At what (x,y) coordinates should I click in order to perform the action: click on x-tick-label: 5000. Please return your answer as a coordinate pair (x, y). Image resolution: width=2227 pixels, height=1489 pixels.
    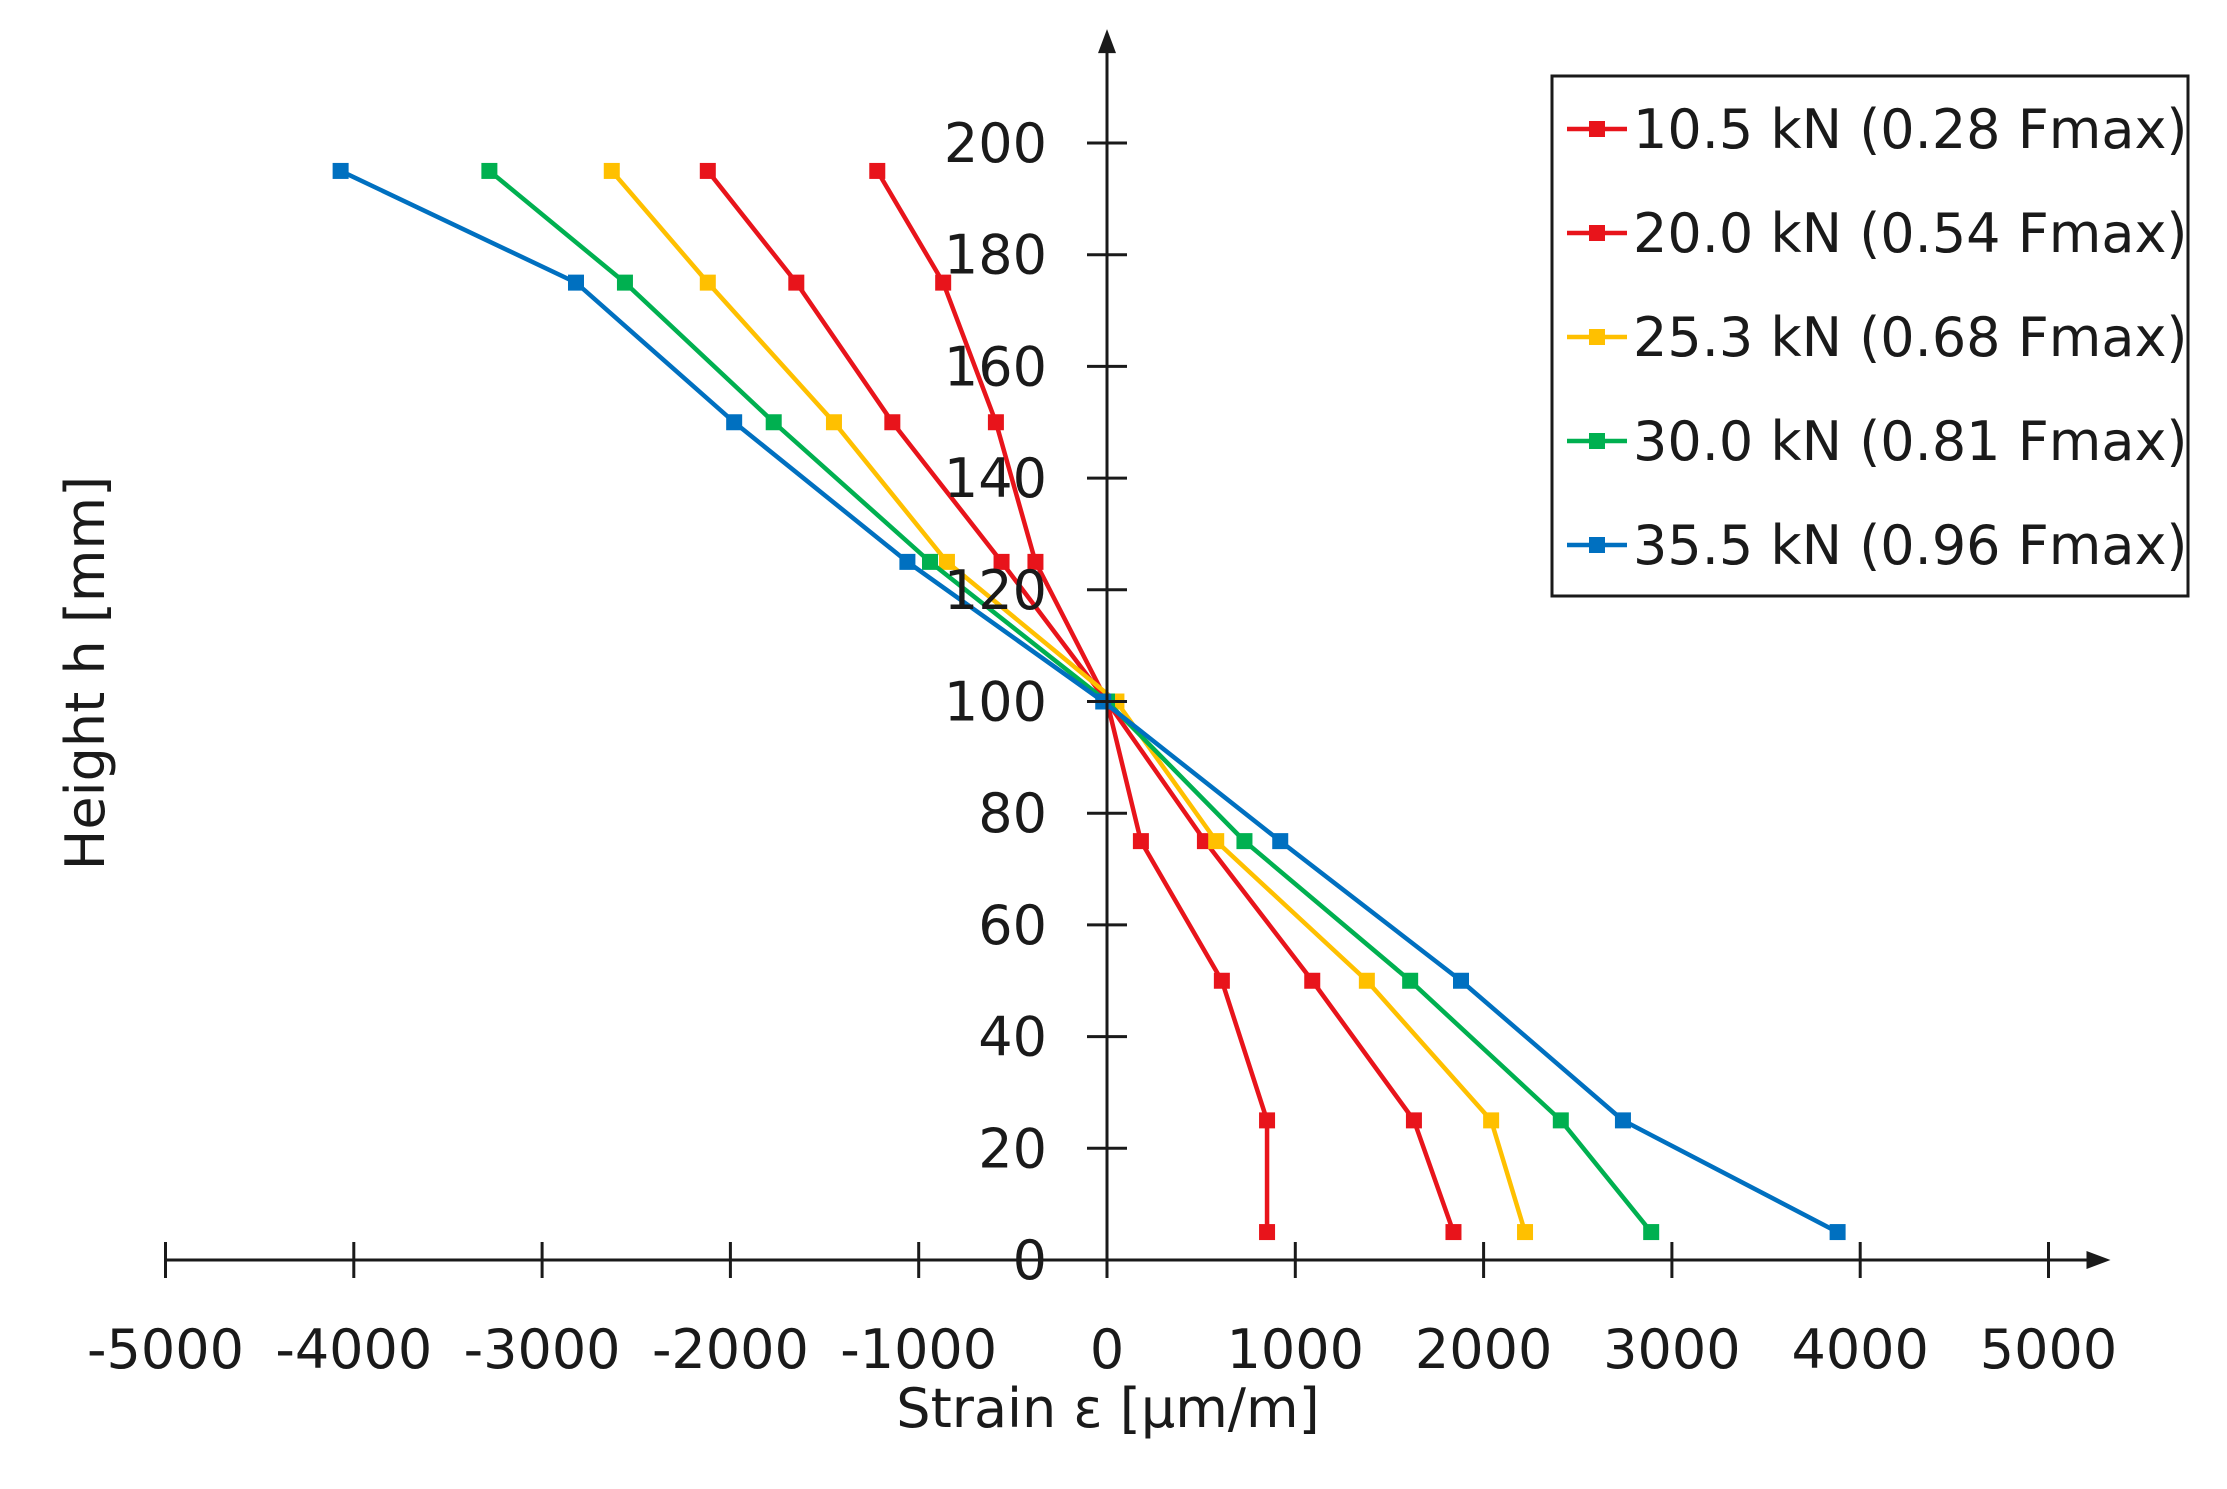
    Looking at the image, I should click on (2048, 1349).